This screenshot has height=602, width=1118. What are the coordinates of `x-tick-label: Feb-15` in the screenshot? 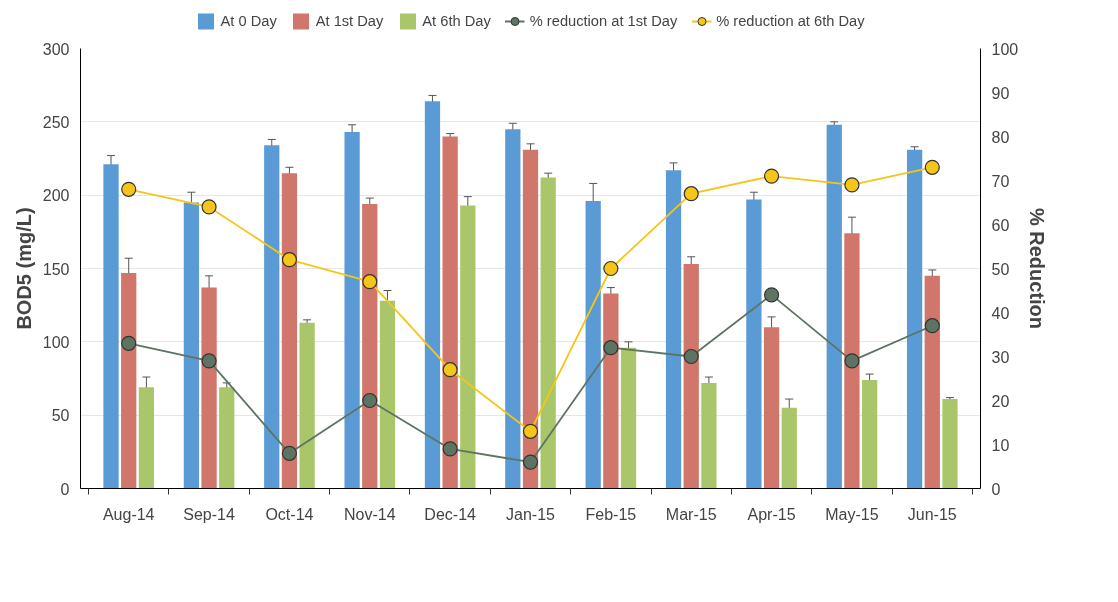 It's located at (611, 514).